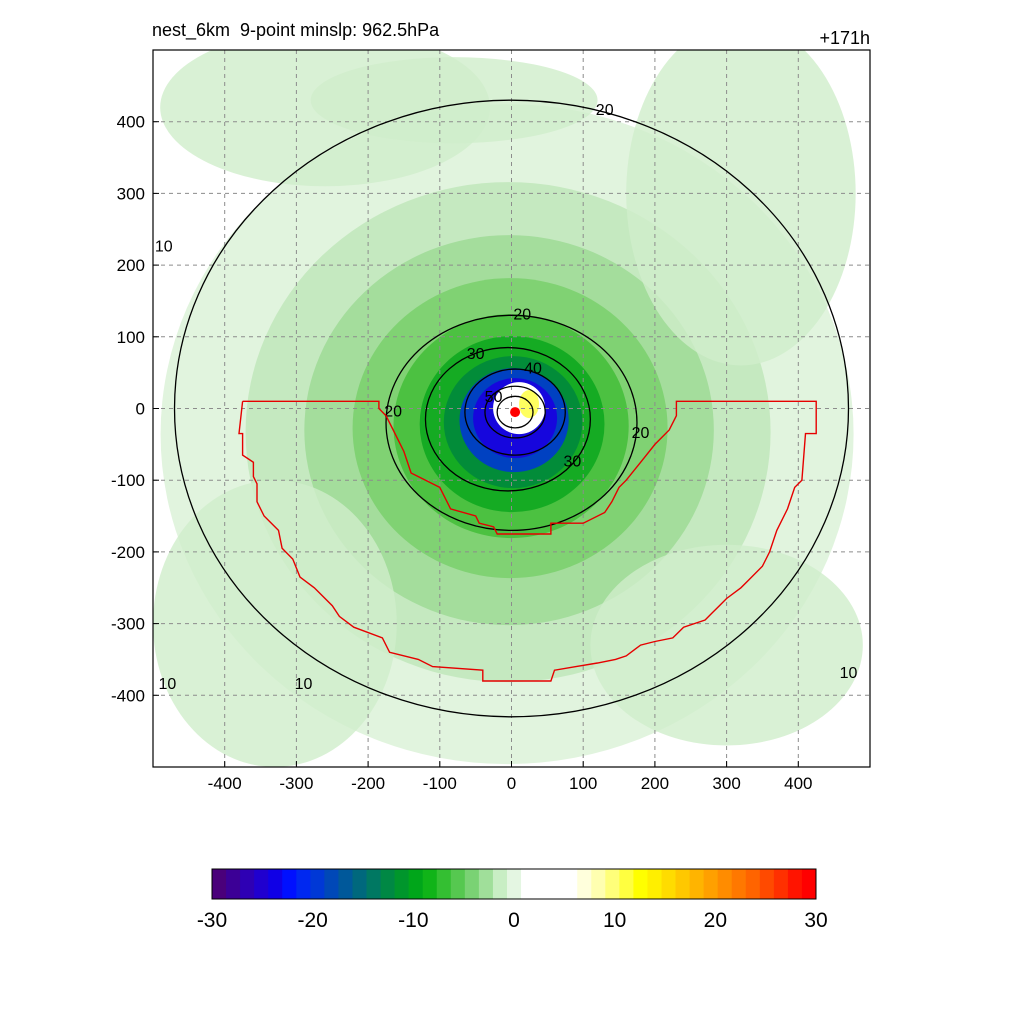 The width and height of the screenshot is (1024, 1024). I want to click on x-tick-label: -300, so click(296, 783).